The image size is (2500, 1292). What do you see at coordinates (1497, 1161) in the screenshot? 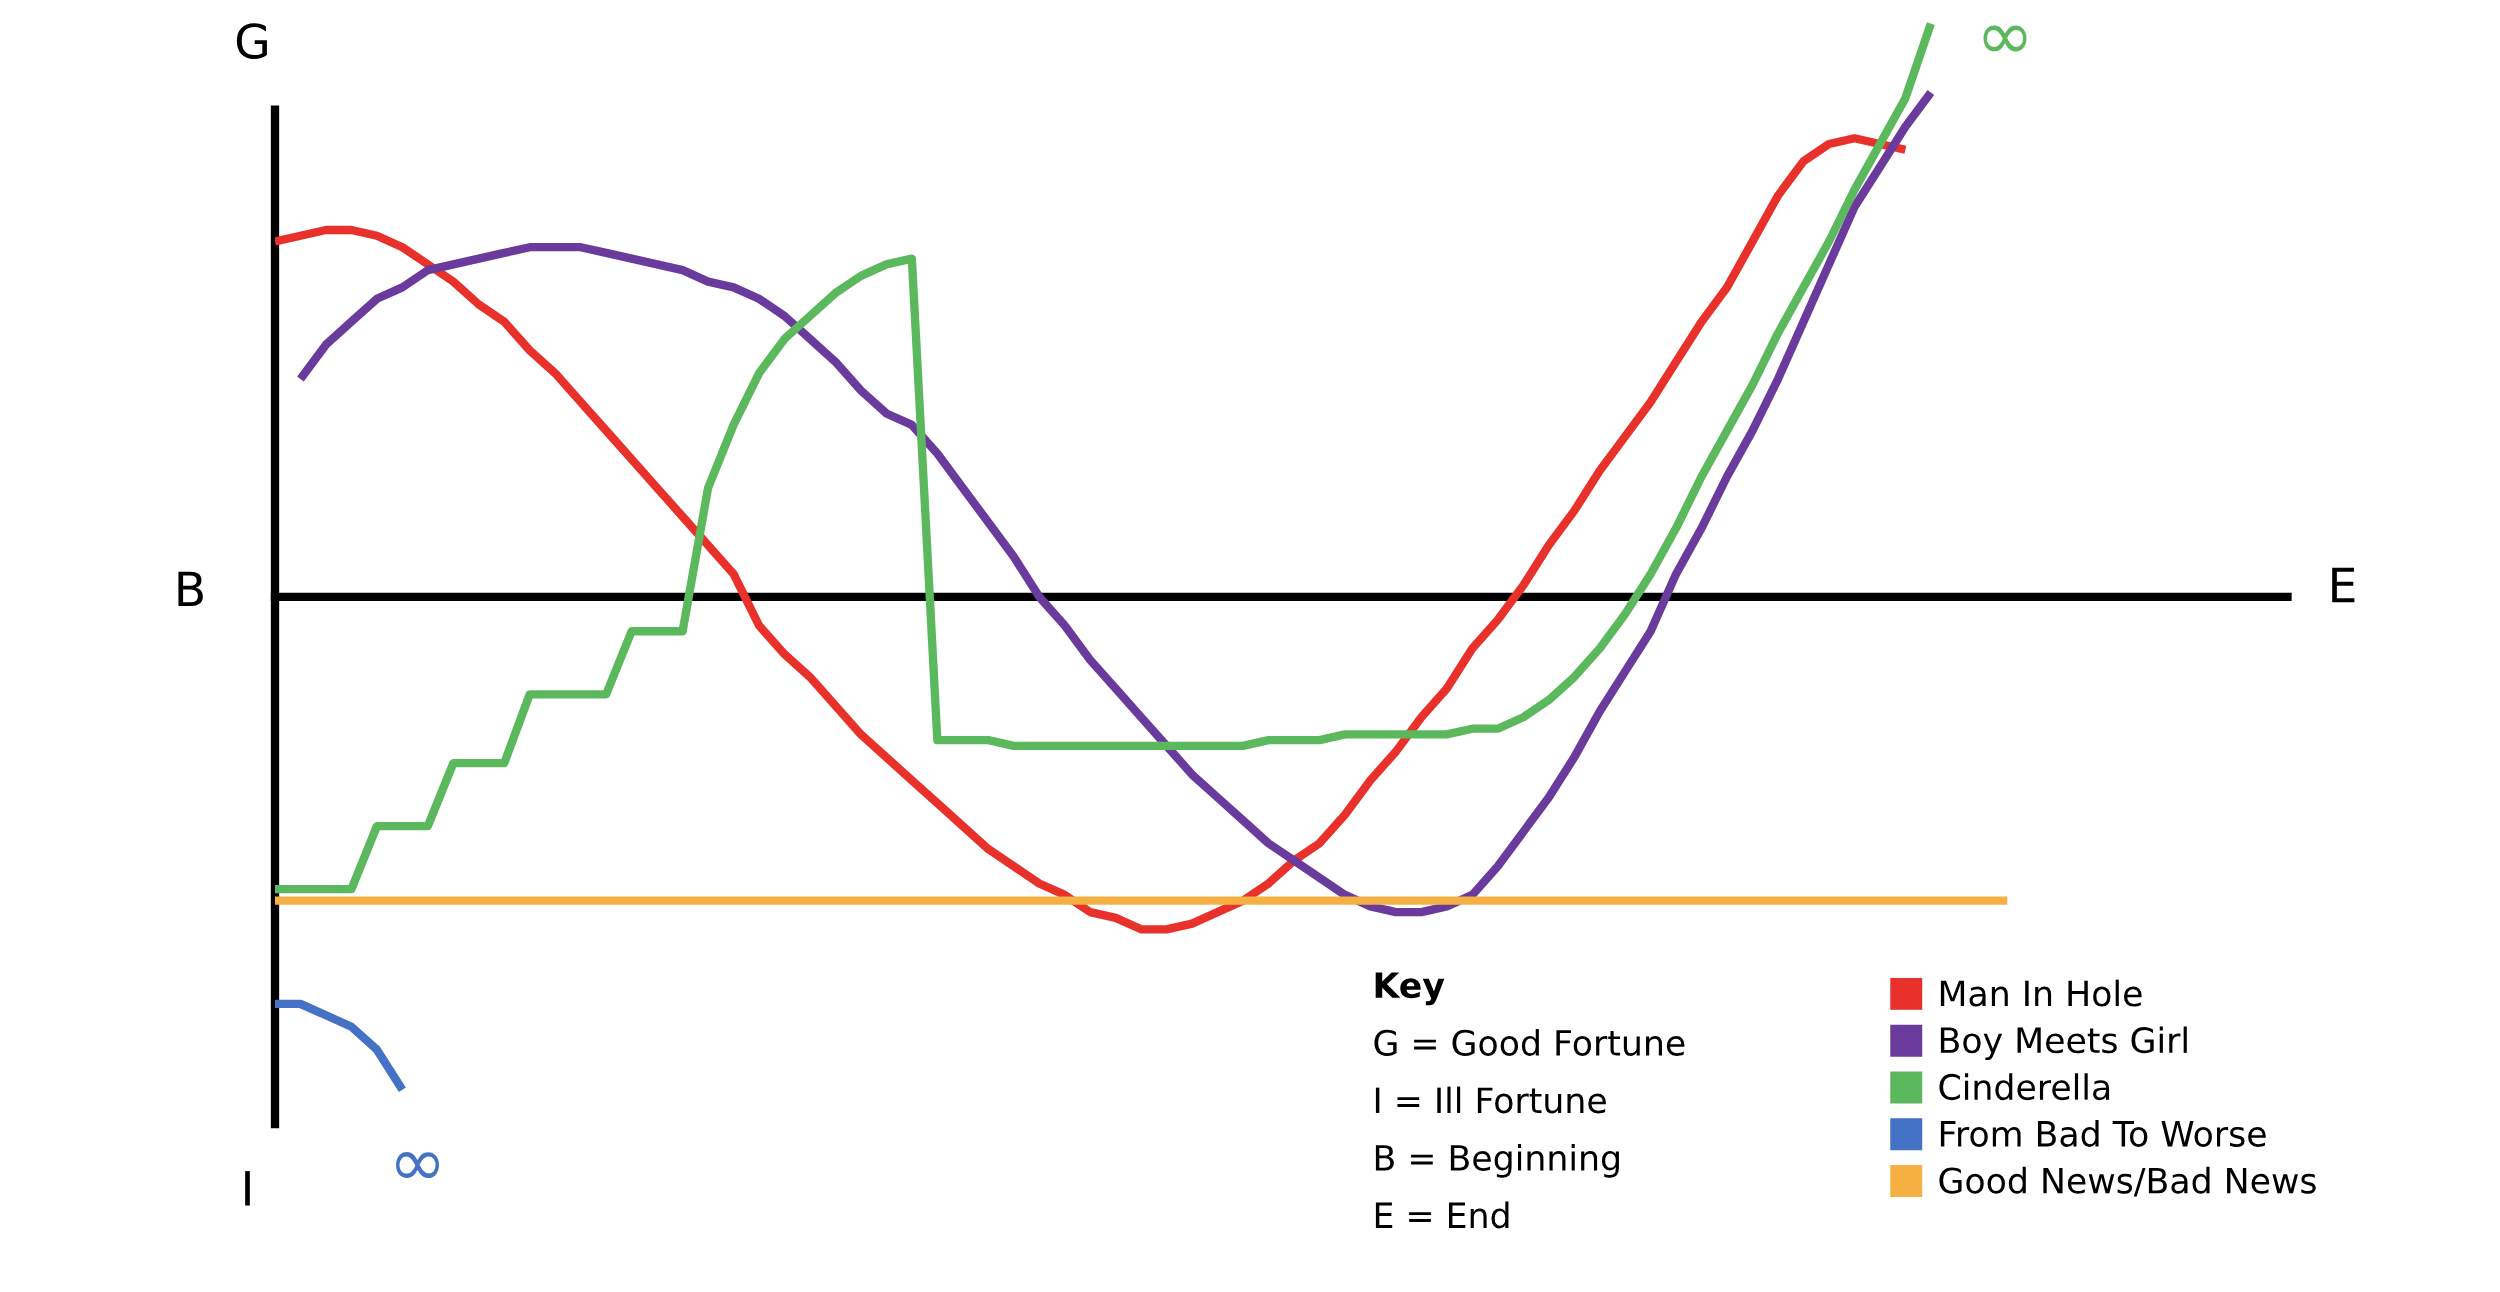
I see `text: B = Beginning` at bounding box center [1497, 1161].